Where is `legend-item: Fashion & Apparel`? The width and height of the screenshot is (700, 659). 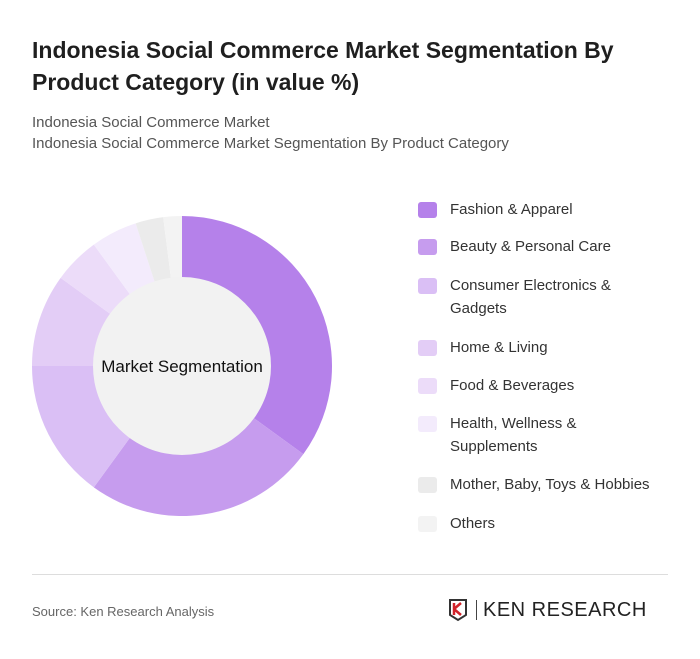 legend-item: Fashion & Apparel is located at coordinates (495, 209).